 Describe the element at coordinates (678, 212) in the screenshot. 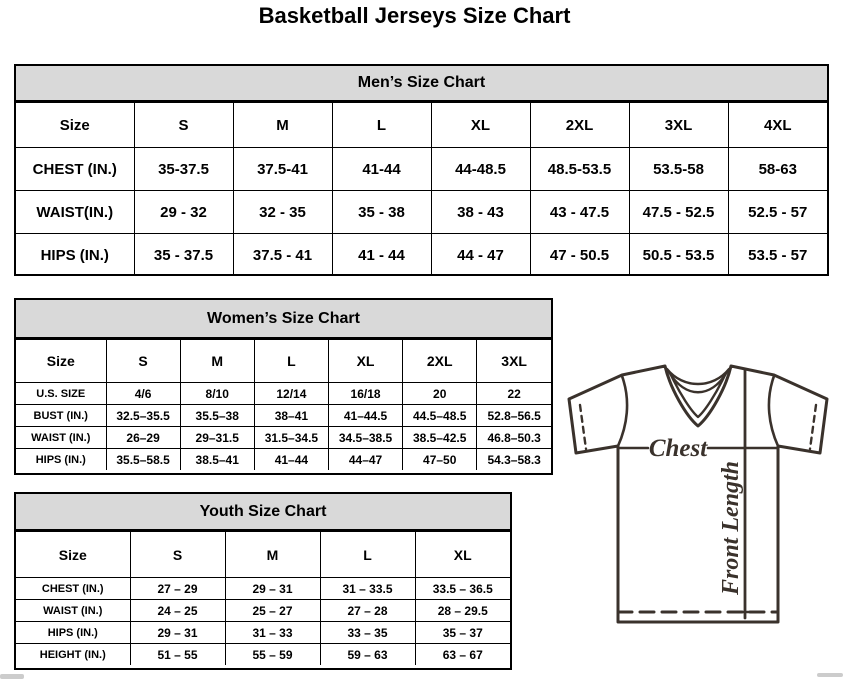

I see `men-value-cell: 47.5 - 52.5` at that location.